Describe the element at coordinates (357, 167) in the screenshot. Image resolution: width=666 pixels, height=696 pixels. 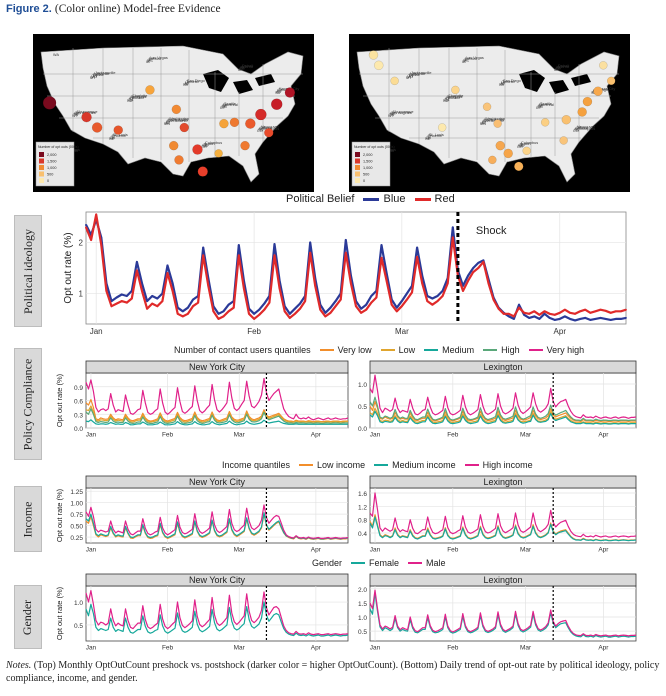
I see `map-legend-swatch` at that location.